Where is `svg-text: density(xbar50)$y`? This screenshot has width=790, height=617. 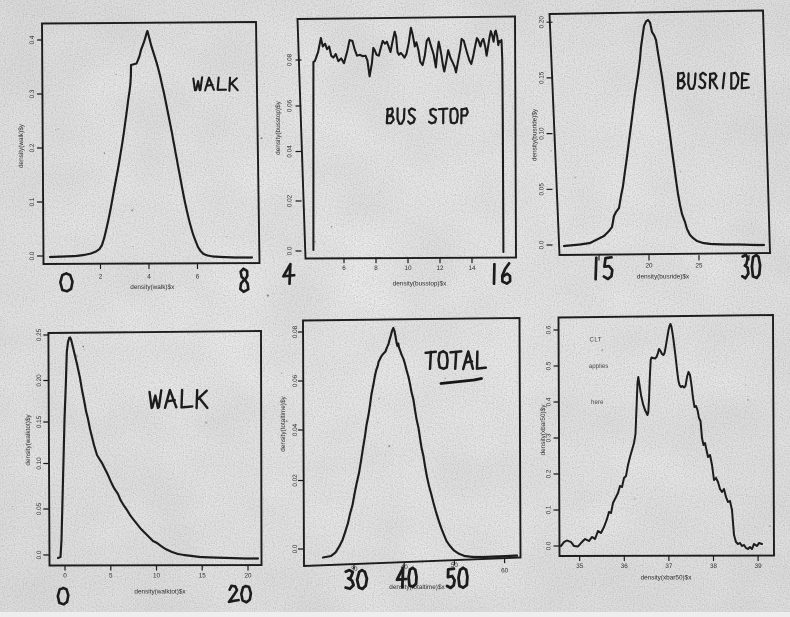
svg-text: density(xbar50)$y is located at coordinates (543, 430).